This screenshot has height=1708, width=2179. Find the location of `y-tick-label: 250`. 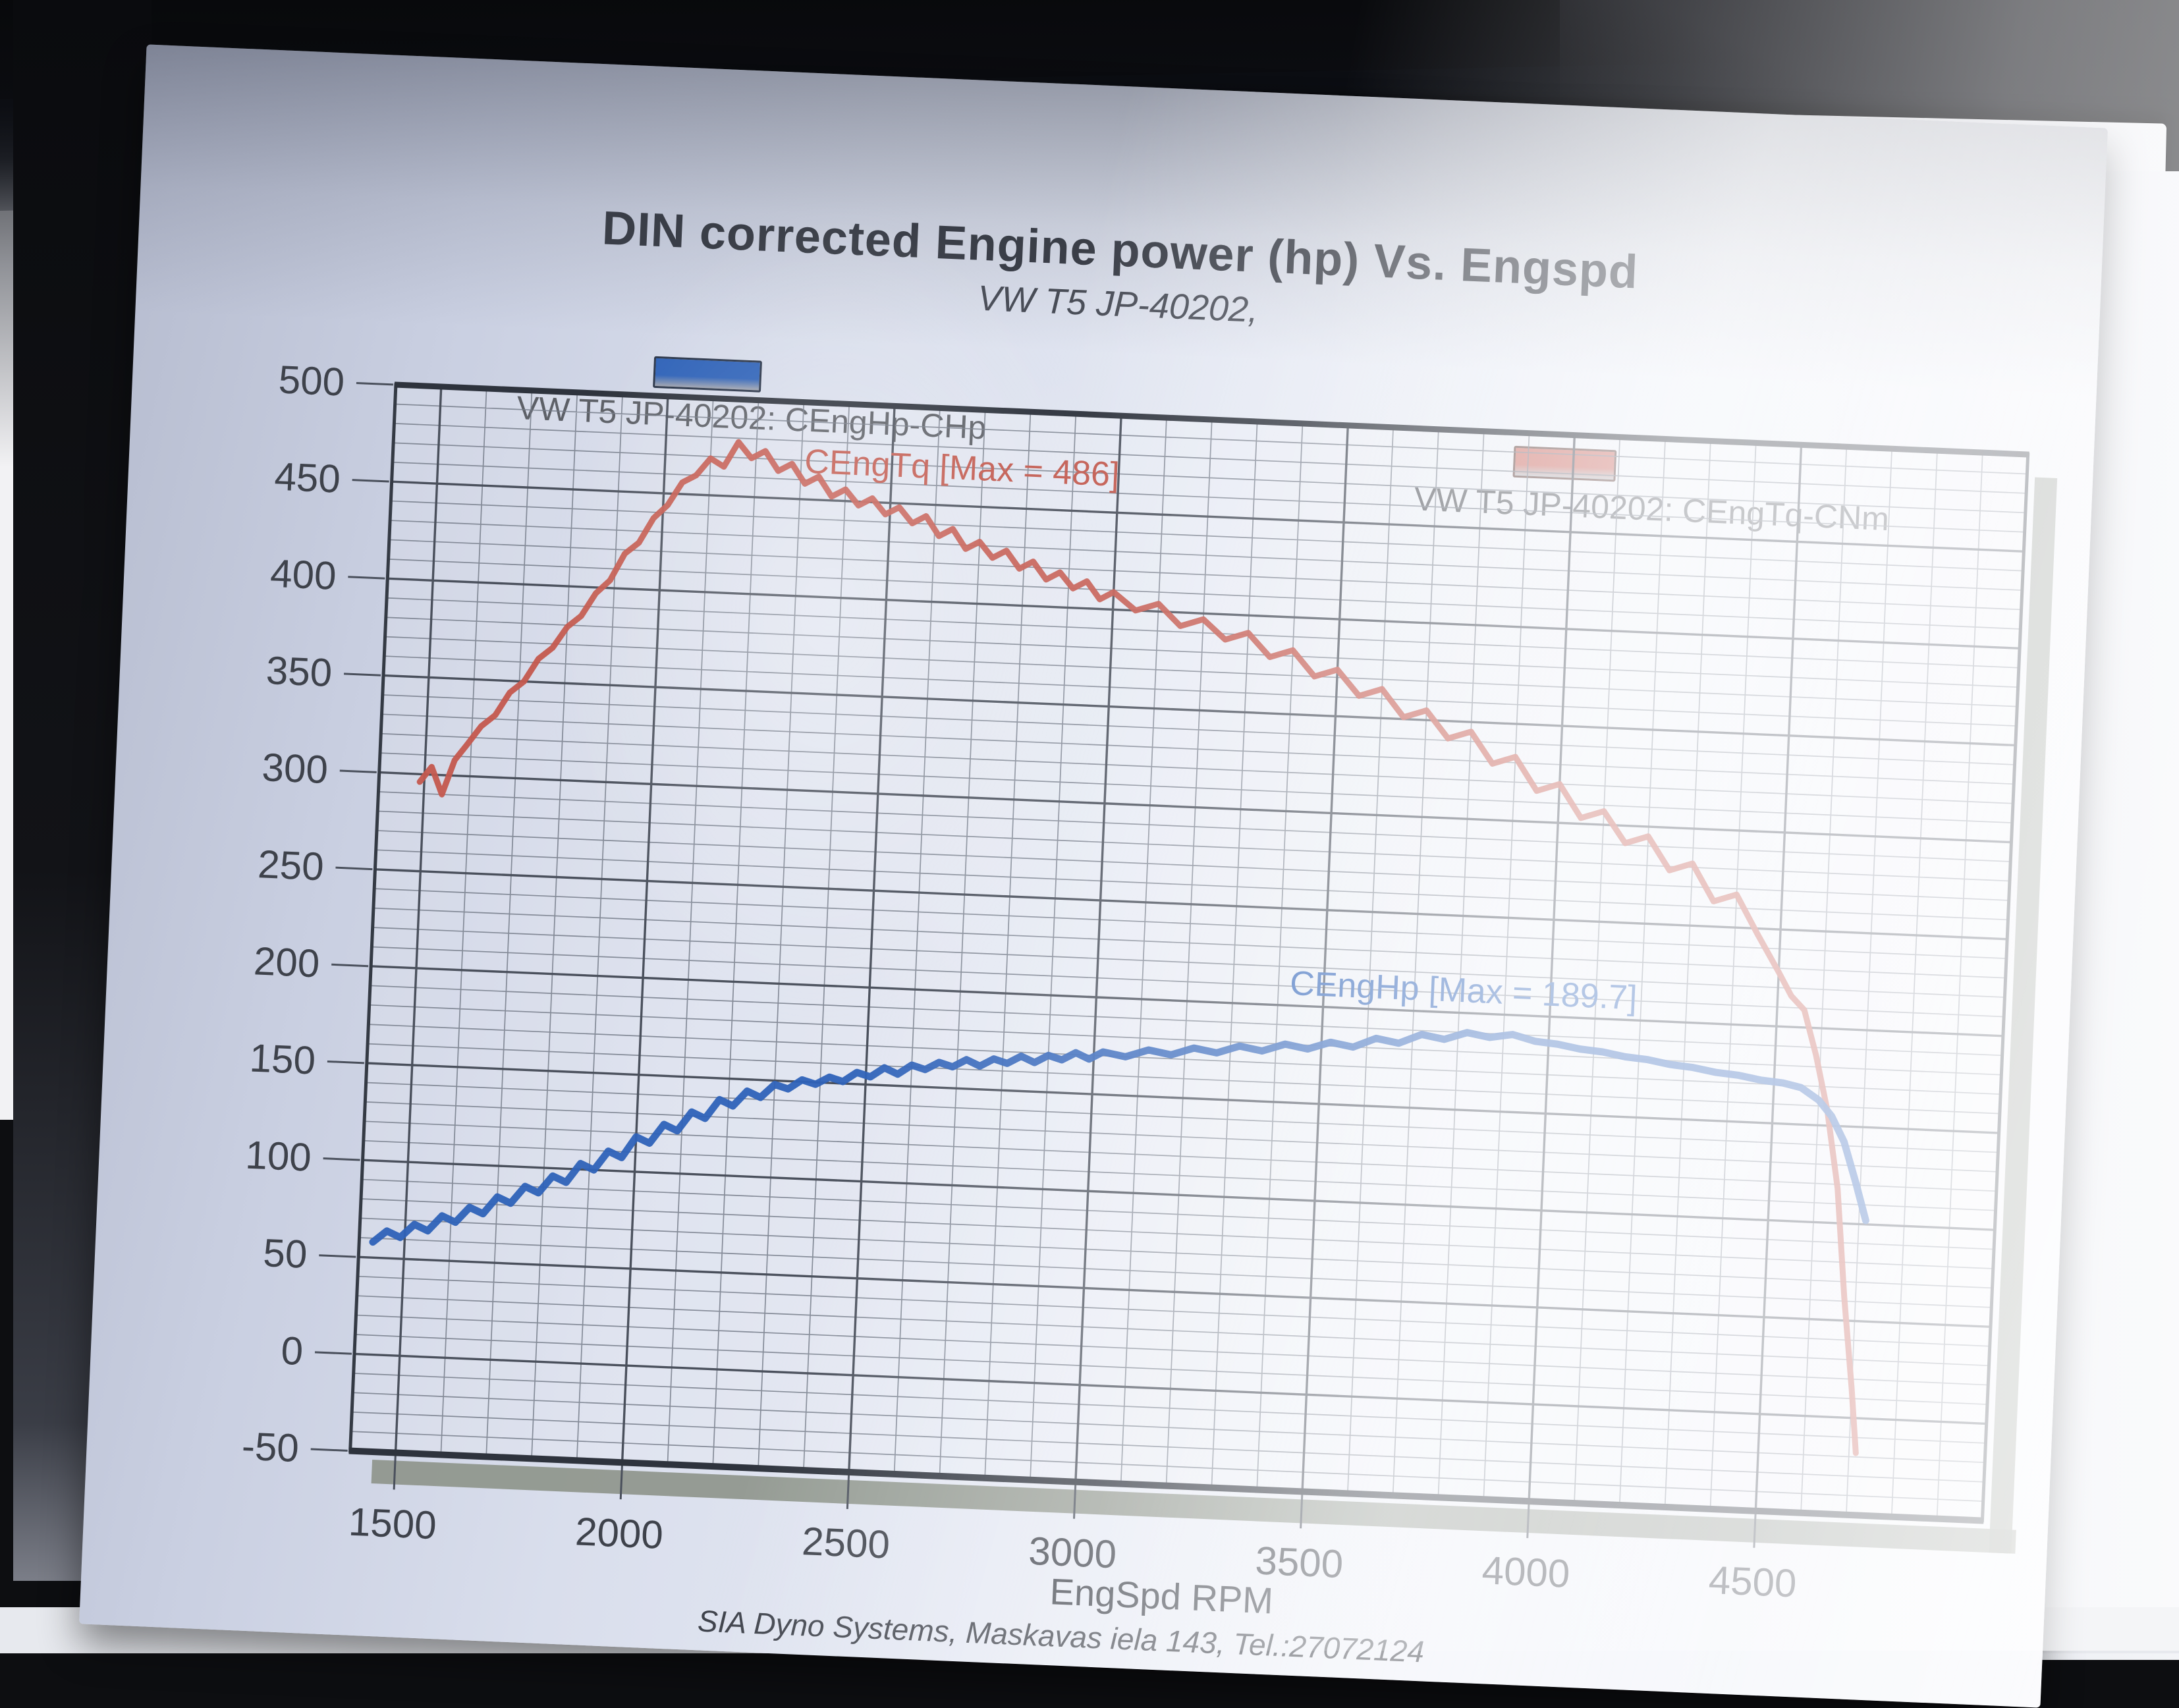

y-tick-label: 250 is located at coordinates (291, 865).